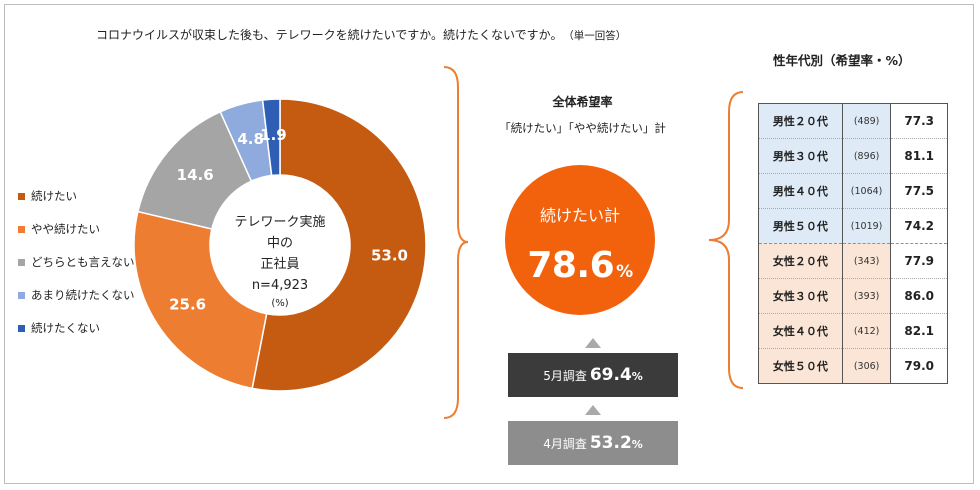 This screenshot has height=490, width=980. What do you see at coordinates (800, 156) in the screenshot?
I see `group-label: 男性３０代` at bounding box center [800, 156].